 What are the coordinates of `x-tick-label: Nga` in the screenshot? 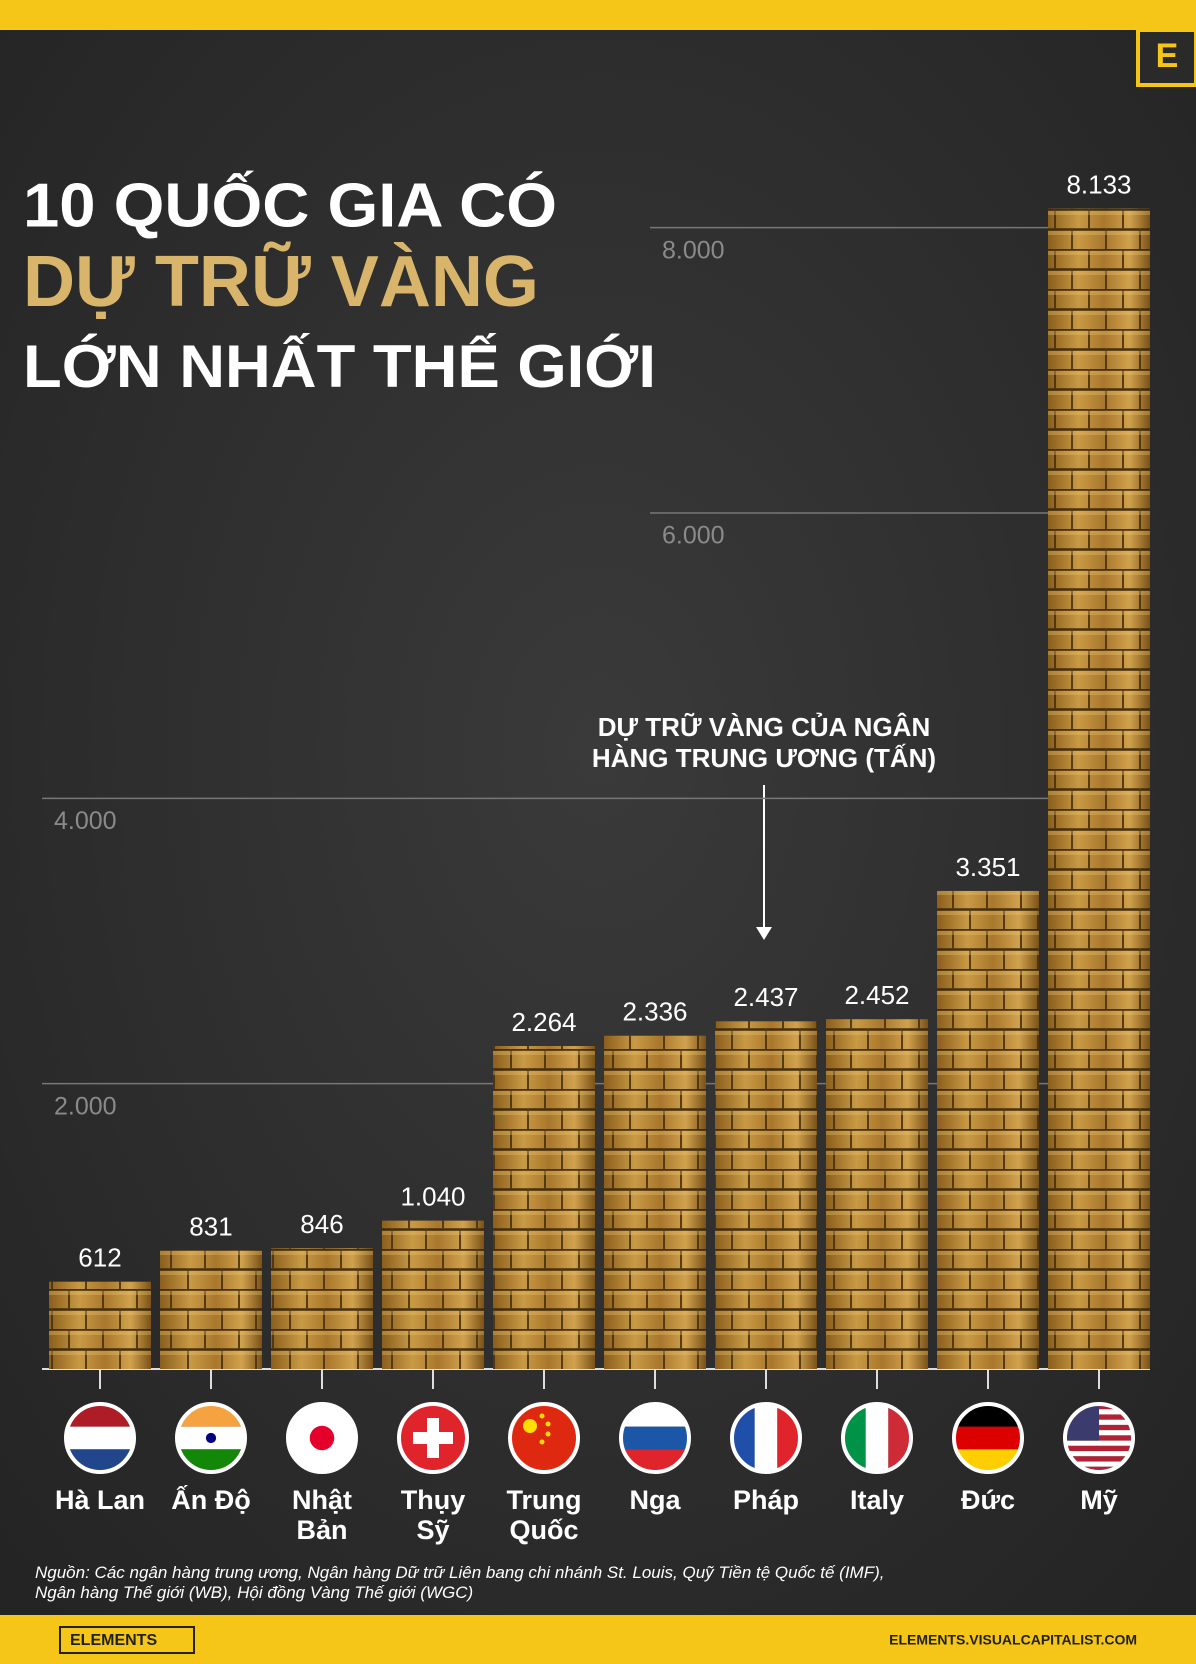 It's located at (655, 1500).